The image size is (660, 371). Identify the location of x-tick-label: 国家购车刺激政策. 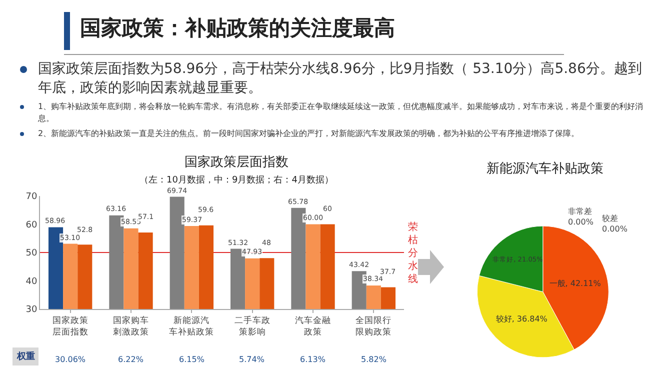
(131, 326).